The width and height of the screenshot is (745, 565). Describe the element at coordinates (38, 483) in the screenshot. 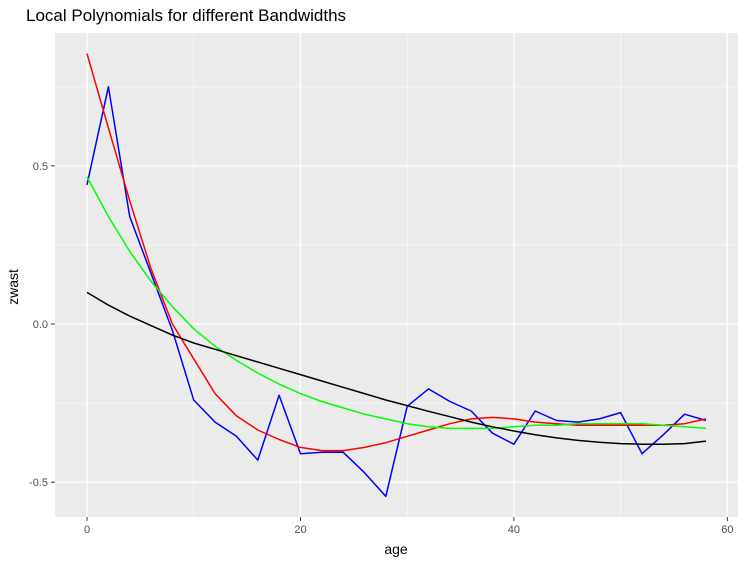

I see `y-tick-label: -0.5` at that location.